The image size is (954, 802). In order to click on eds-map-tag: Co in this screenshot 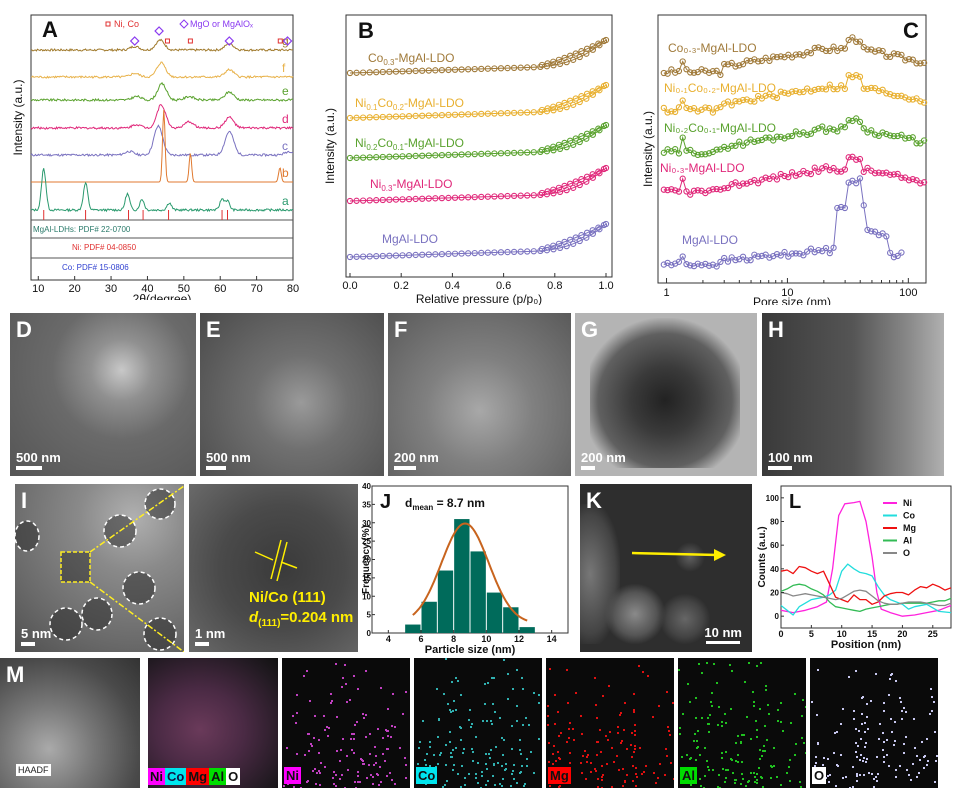, I will do `click(427, 775)`.